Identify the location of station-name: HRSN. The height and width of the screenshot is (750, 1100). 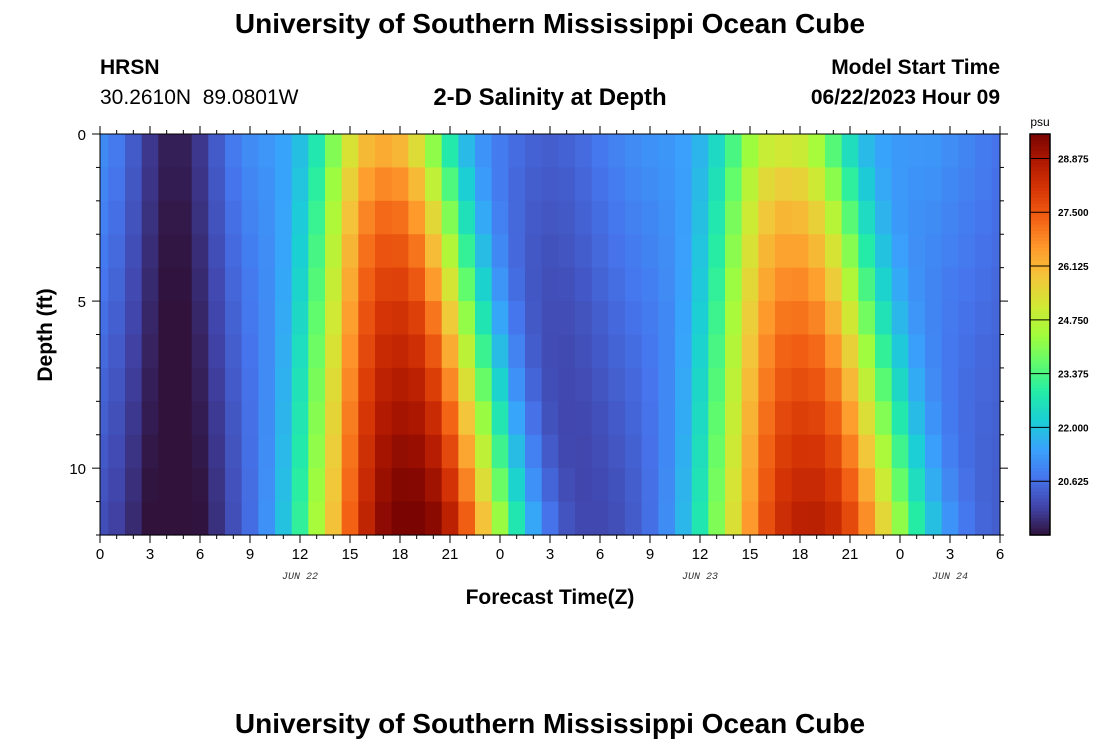
(130, 67).